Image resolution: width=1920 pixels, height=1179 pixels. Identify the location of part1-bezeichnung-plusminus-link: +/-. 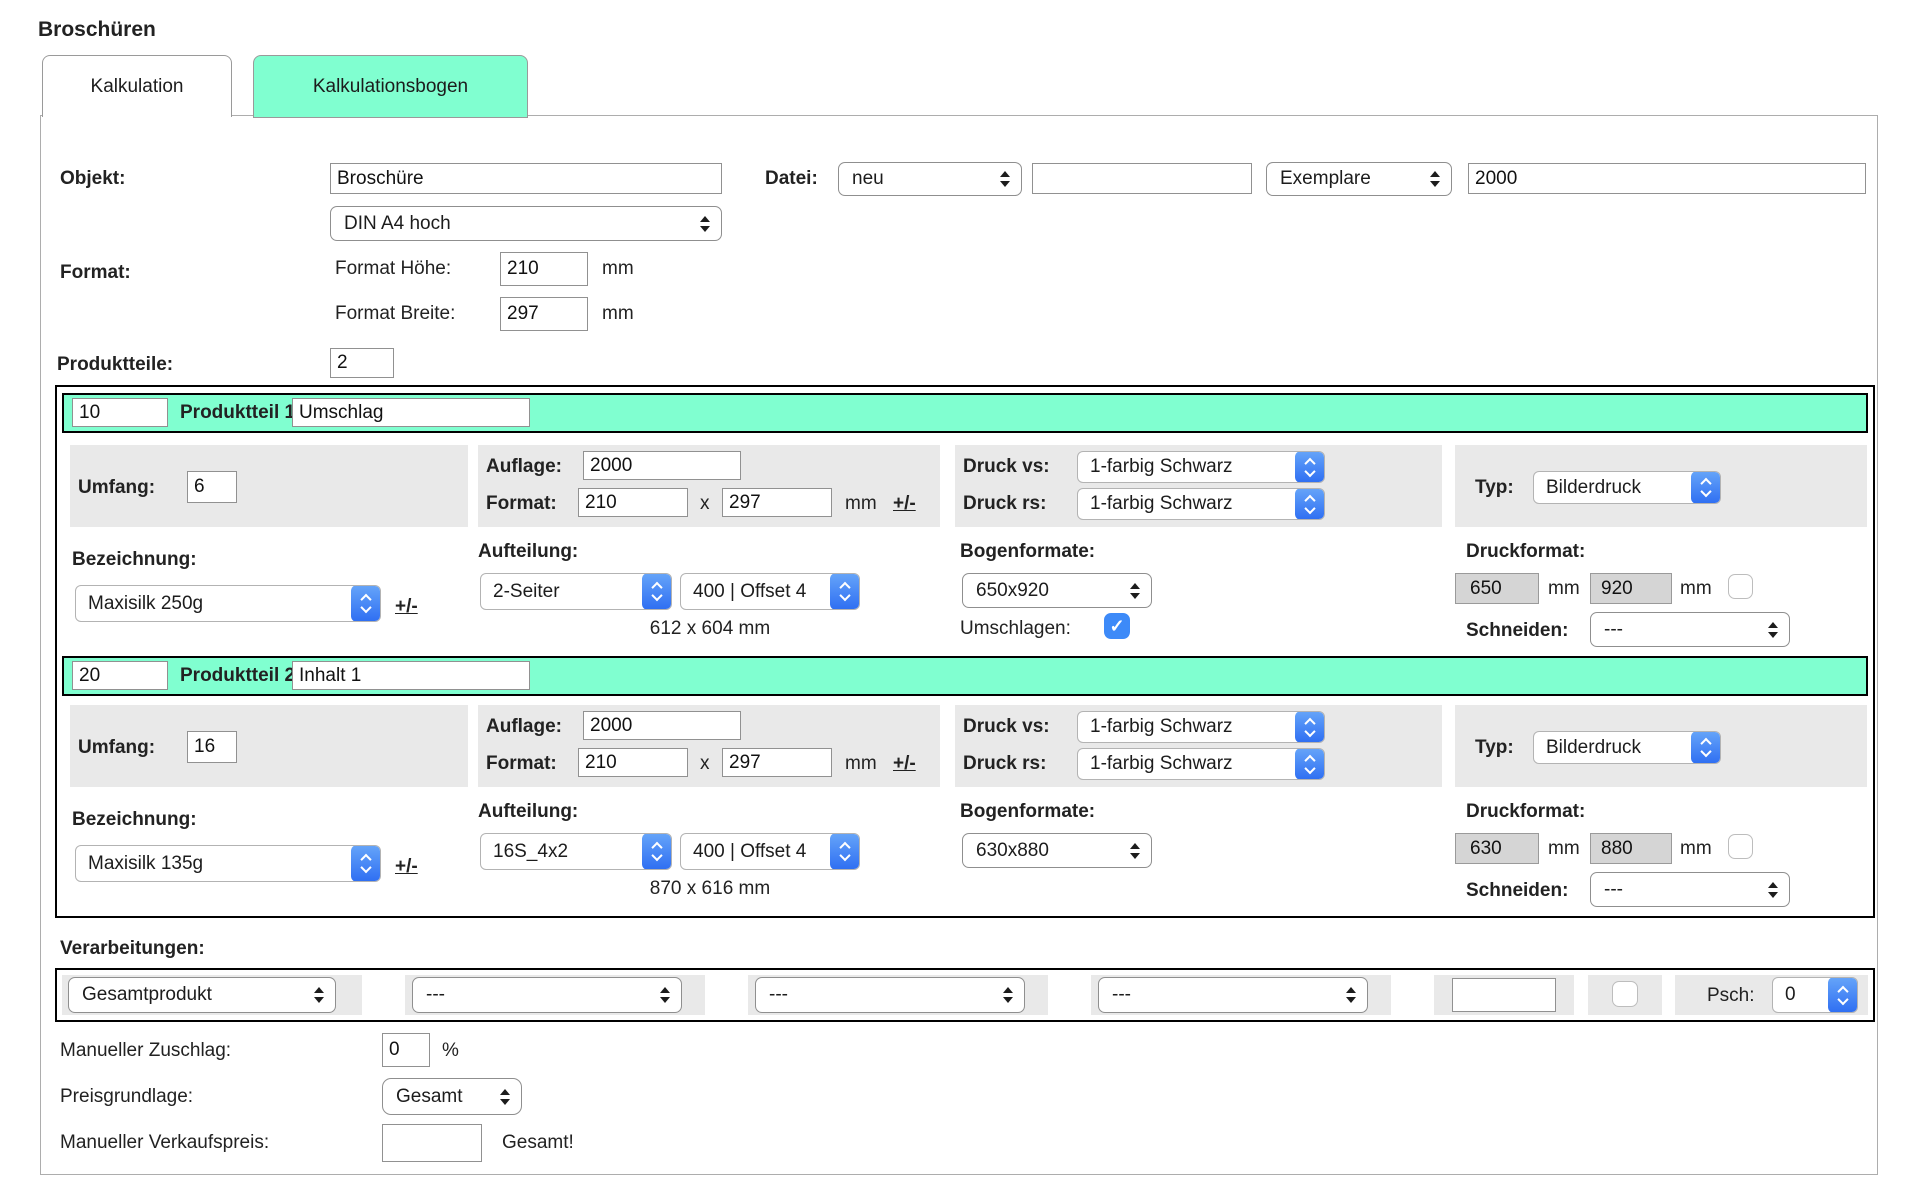
(406, 606).